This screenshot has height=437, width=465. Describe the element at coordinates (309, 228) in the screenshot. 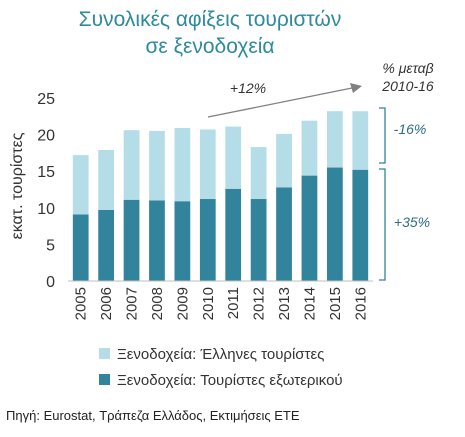

I see `bar-foreign-2014` at that location.